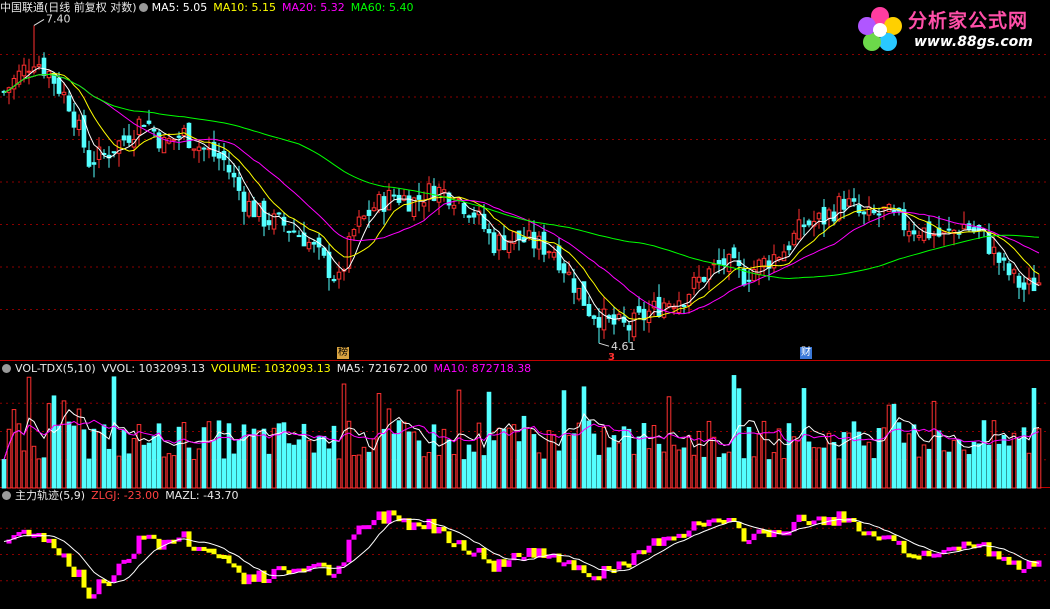 The image size is (1050, 609). What do you see at coordinates (50, 495) in the screenshot?
I see `zlgj-title: 主力轨迹(5,9)` at bounding box center [50, 495].